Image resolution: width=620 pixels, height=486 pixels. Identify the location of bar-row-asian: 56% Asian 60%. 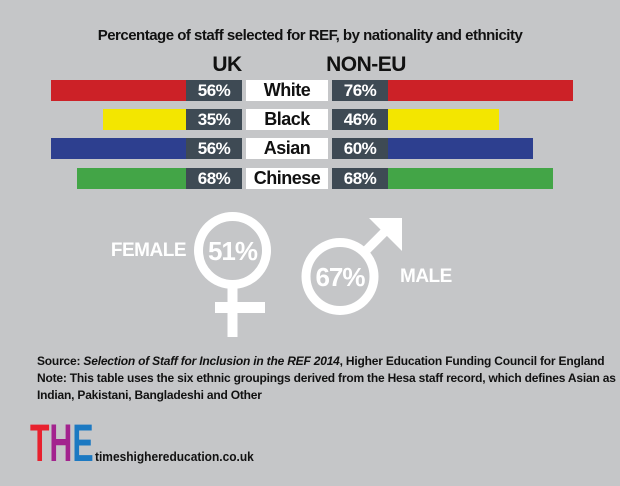
(310, 148).